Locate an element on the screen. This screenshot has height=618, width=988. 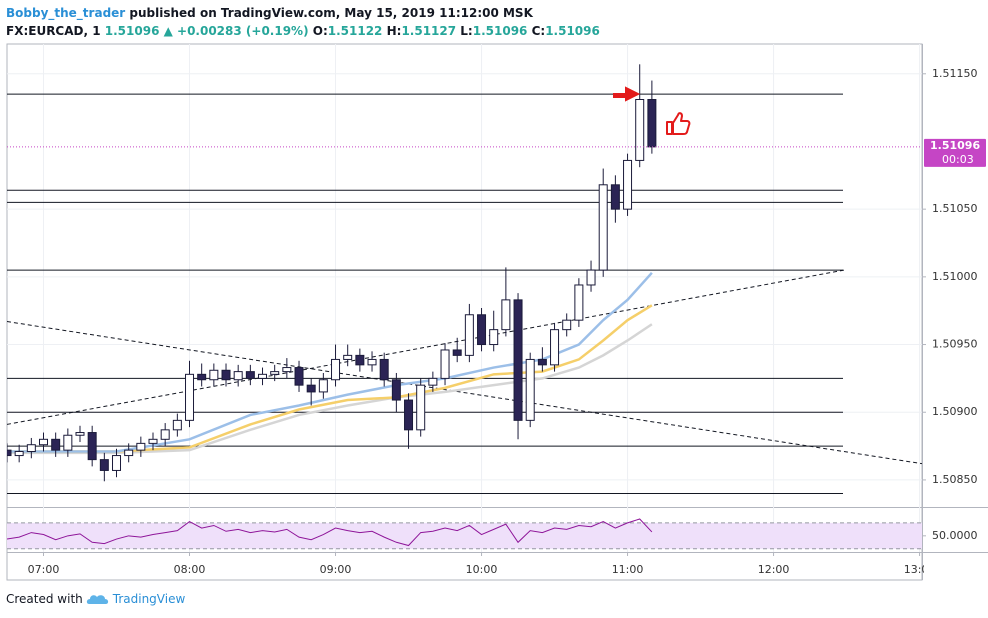
logo is located at coordinates (97, 599).